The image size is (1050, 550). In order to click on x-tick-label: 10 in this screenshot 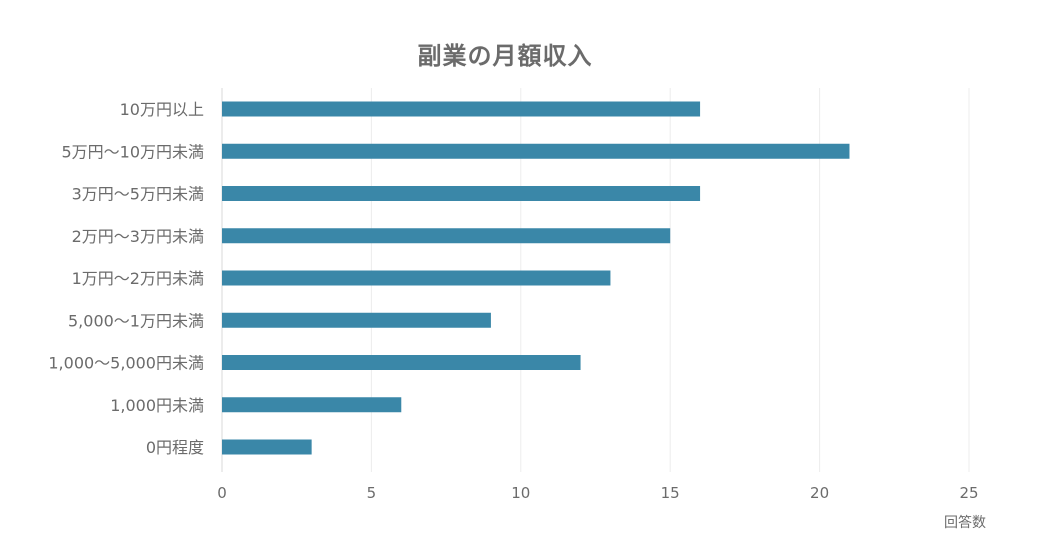, I will do `click(520, 493)`.